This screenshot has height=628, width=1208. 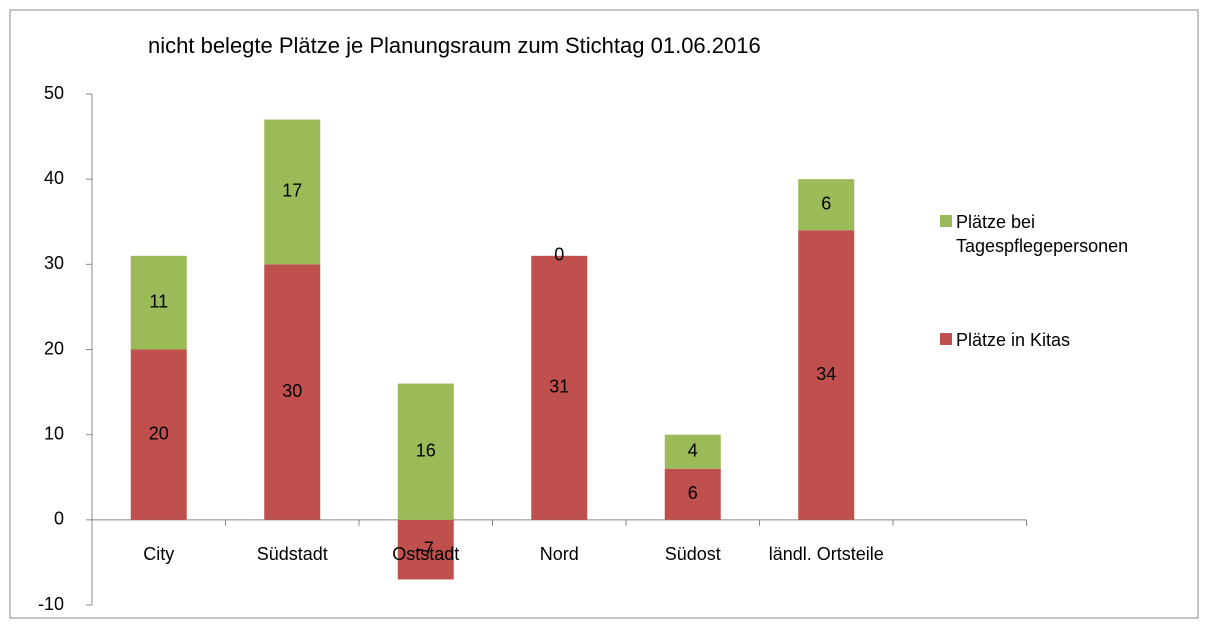 I want to click on x-tick-label: City, so click(x=159, y=553).